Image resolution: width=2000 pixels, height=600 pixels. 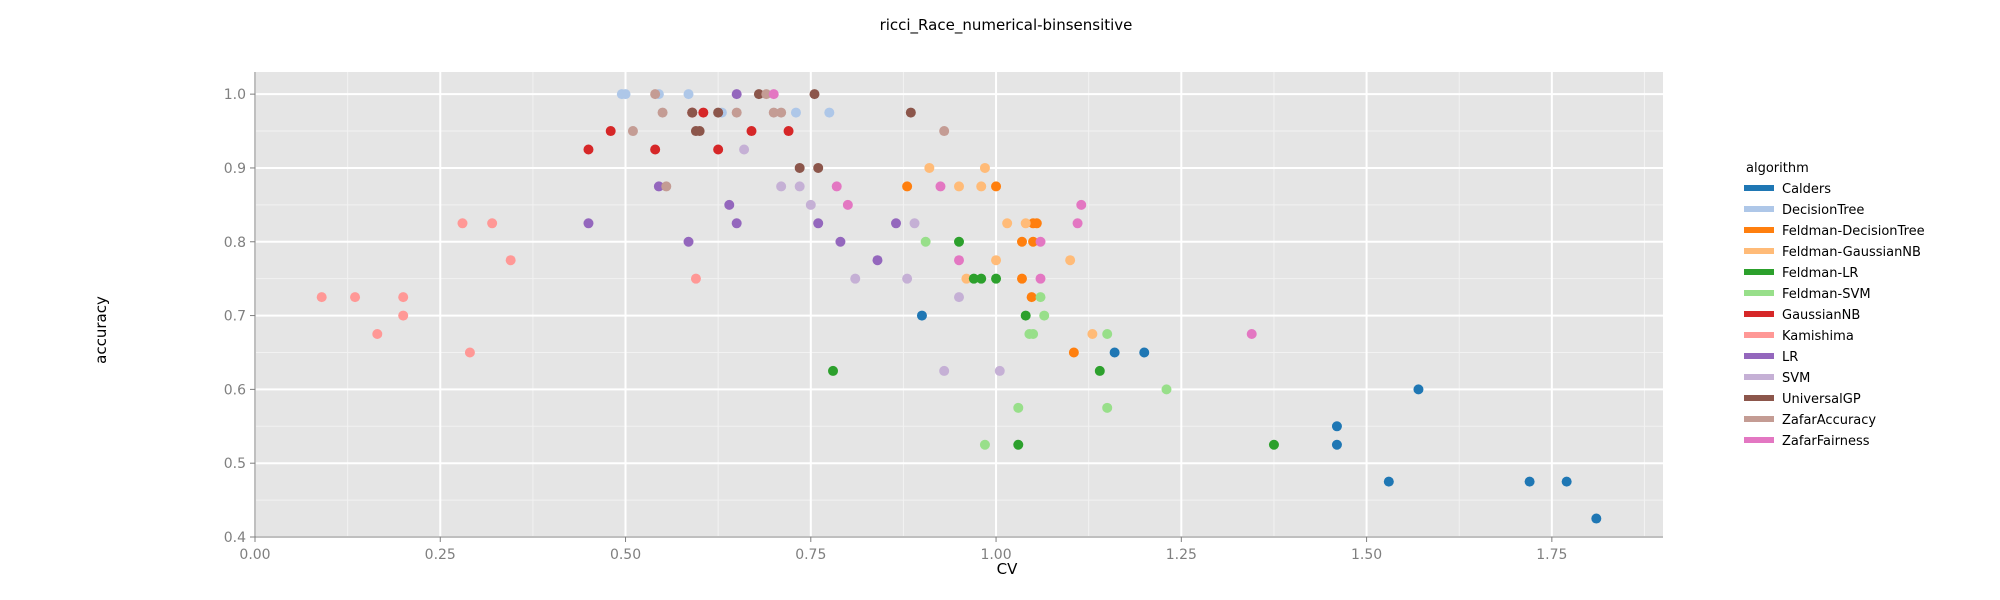 What do you see at coordinates (810, 555) in the screenshot?
I see `x-tick-label: 0.75` at bounding box center [810, 555].